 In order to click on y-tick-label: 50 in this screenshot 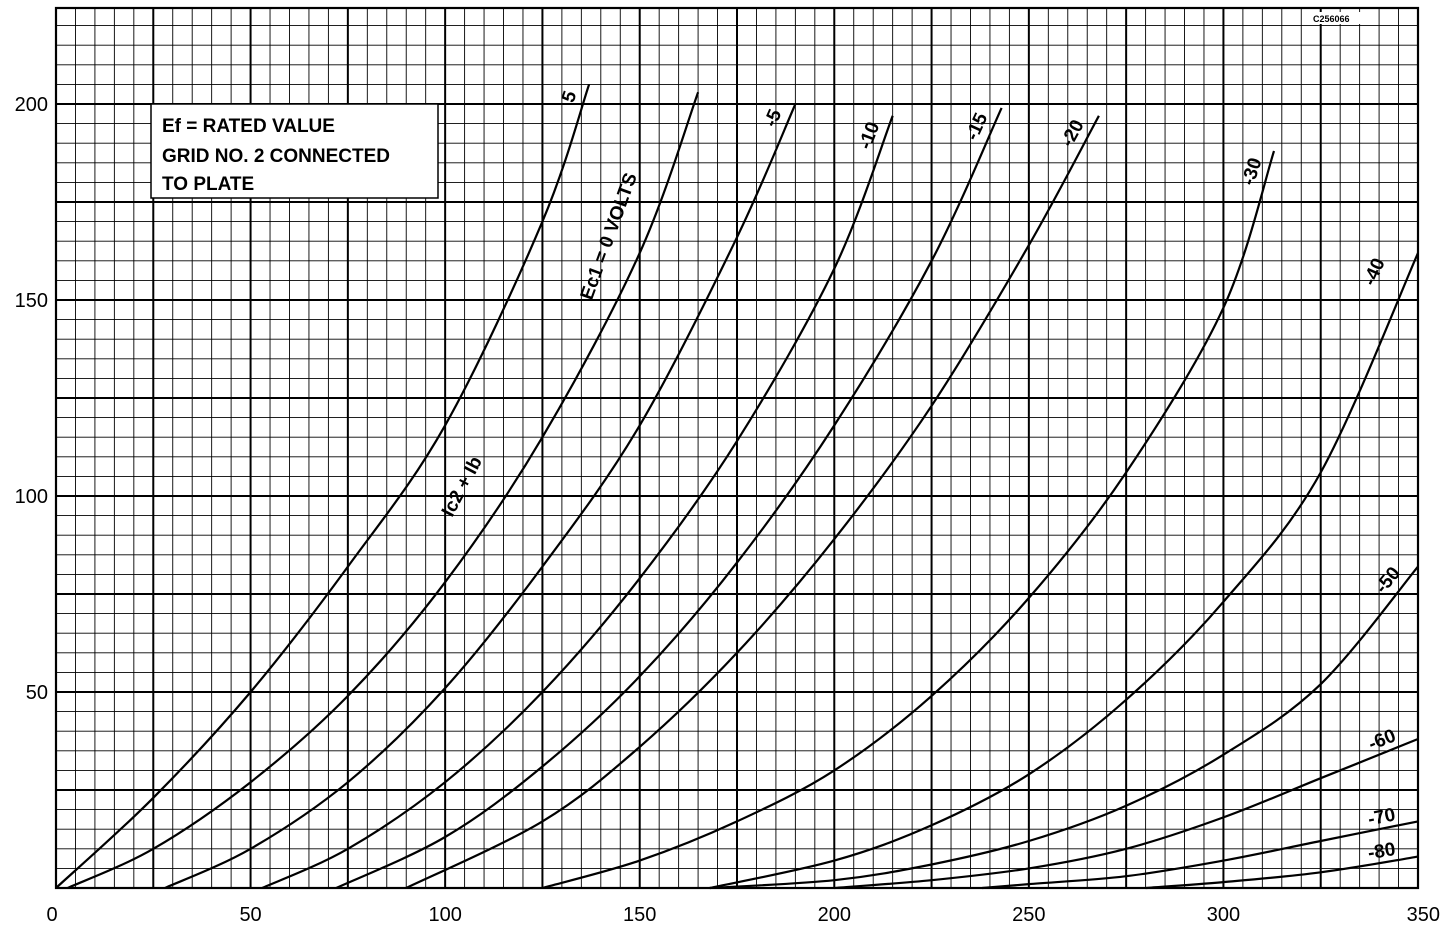, I will do `click(37, 693)`.